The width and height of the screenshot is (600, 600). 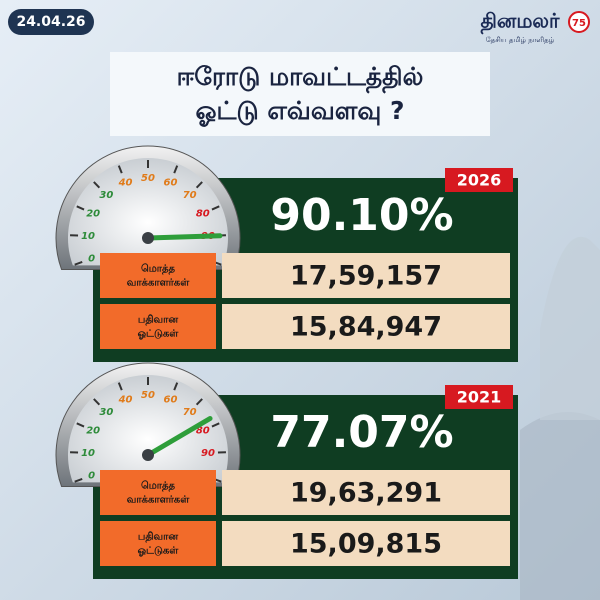 I want to click on hand-shape, so click(x=570, y=328).